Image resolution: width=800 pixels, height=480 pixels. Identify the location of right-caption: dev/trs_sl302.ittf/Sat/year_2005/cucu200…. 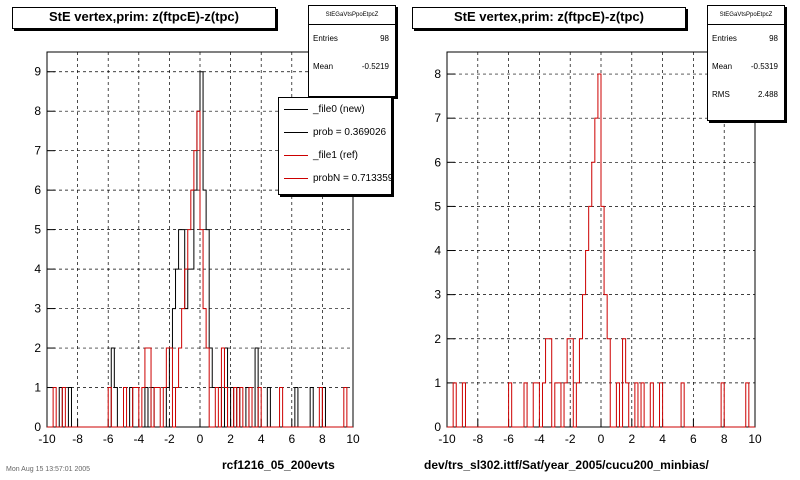
(566, 465).